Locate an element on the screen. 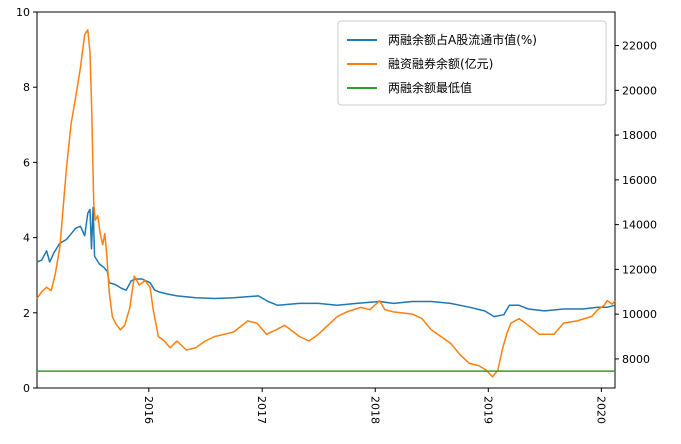 The image size is (681, 444). legend-label-0: 两融余额占A股流通市值(%) is located at coordinates (462, 39).